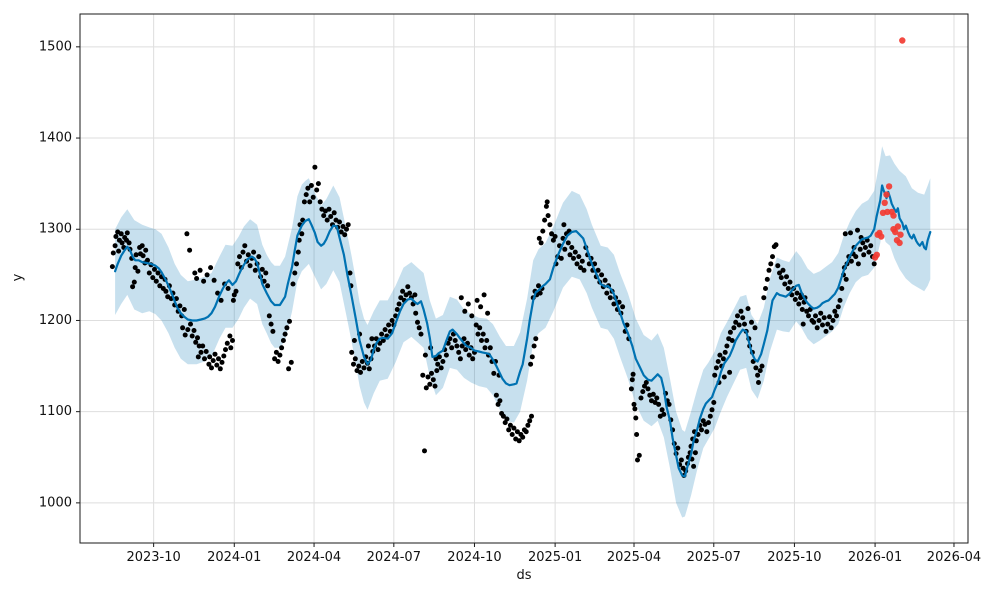 The width and height of the screenshot is (1000, 600). I want to click on x-tick-label: 2024-01, so click(234, 557).